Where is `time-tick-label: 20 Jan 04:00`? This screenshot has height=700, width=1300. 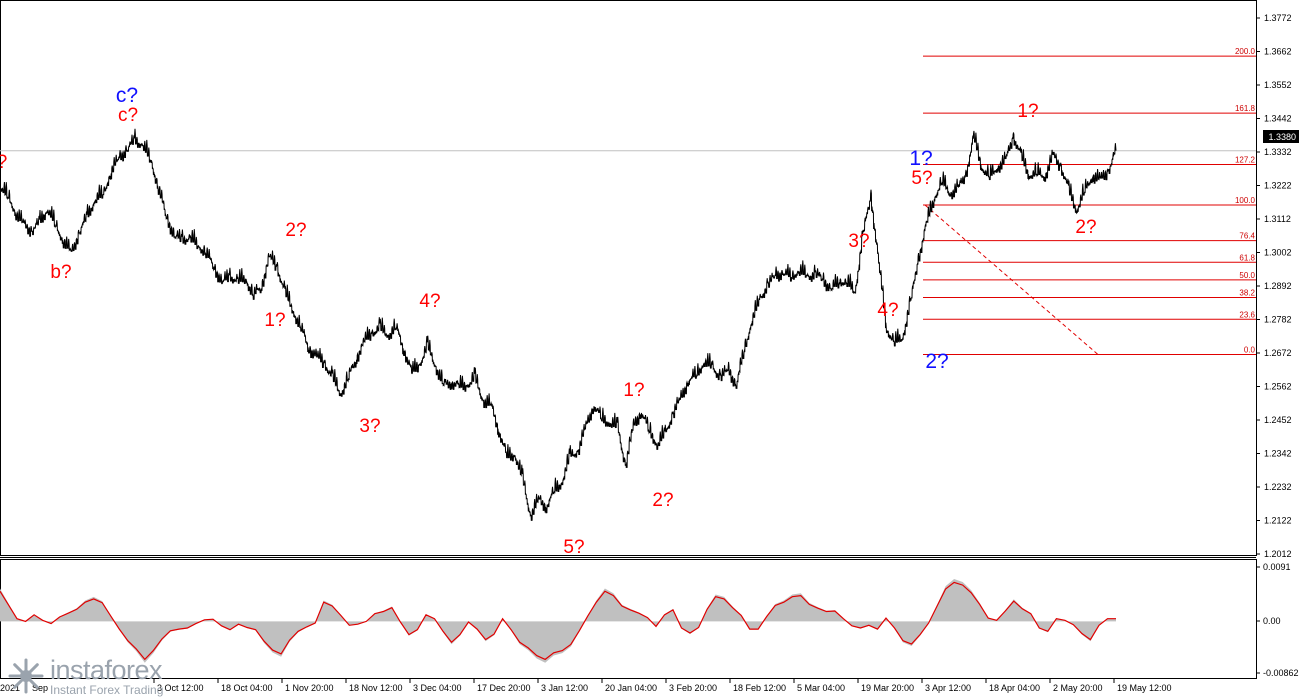
time-tick-label: 20 Jan 04:00 is located at coordinates (631, 688).